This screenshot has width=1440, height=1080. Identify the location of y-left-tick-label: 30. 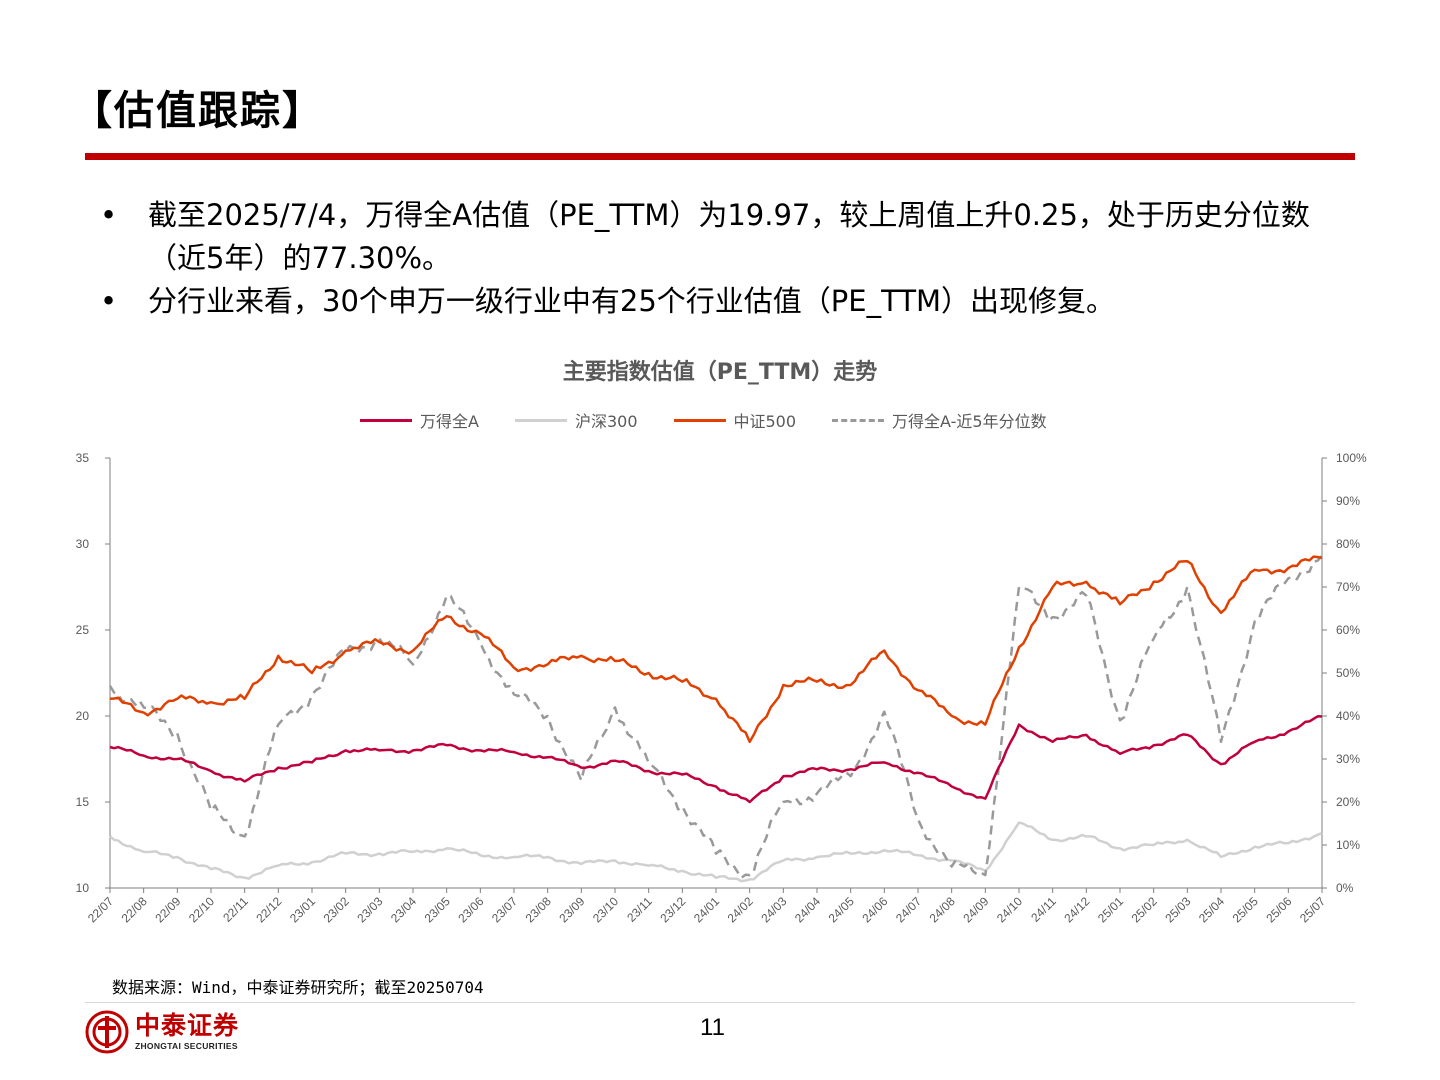
(83, 544).